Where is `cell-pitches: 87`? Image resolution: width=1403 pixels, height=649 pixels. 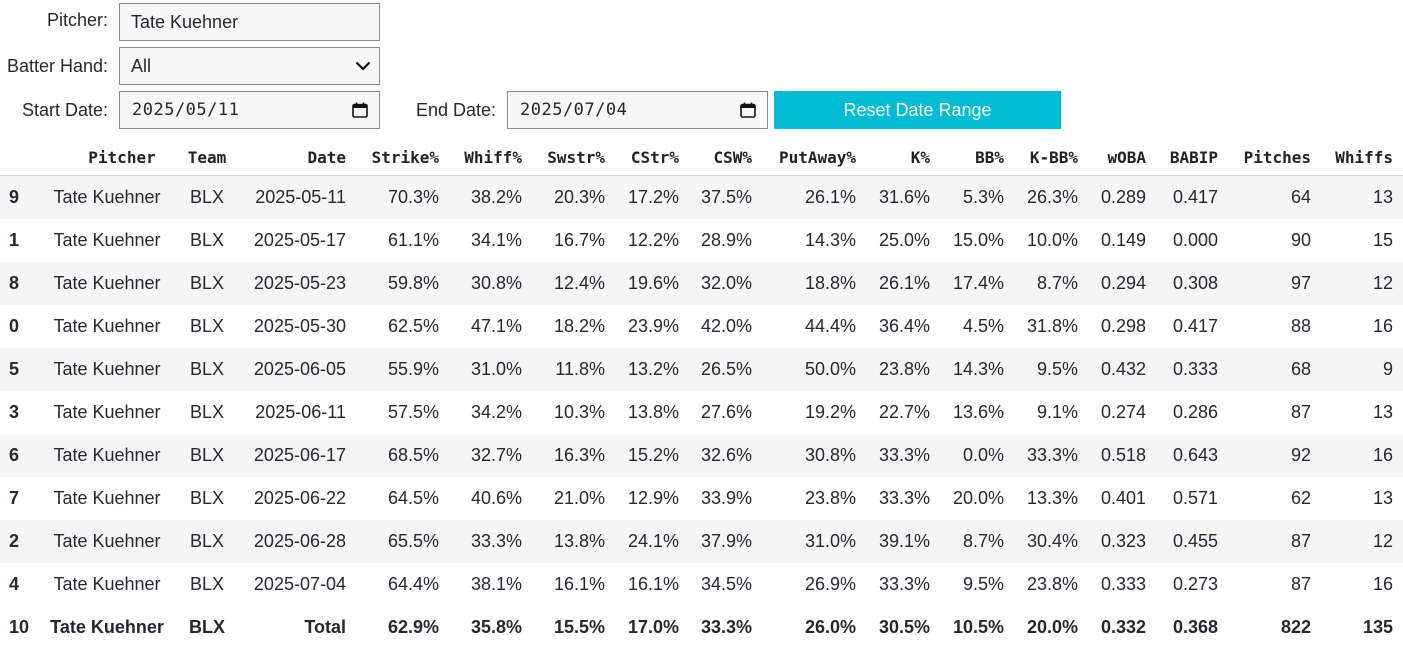
cell-pitches: 87 is located at coordinates (1274, 541).